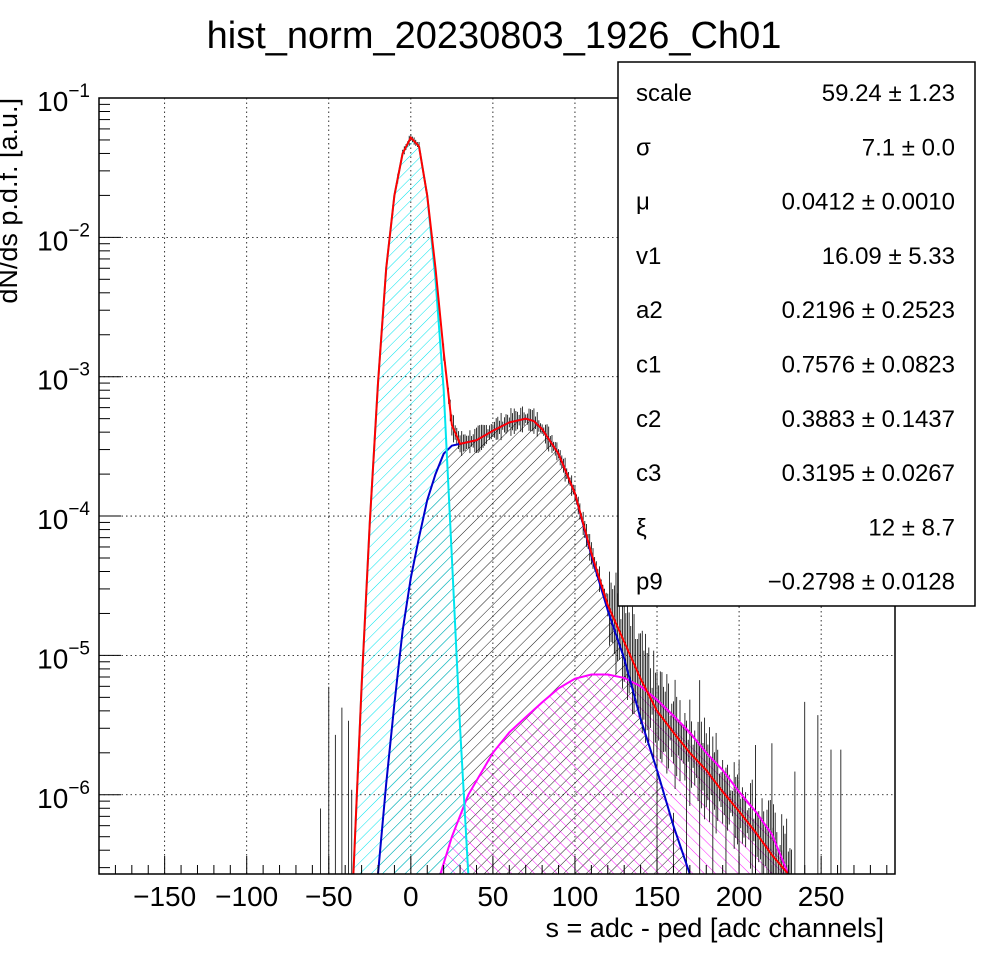 This screenshot has height=972, width=996. What do you see at coordinates (888, 256) in the screenshot?
I see `stat-value: 16.09 ± 5.33` at bounding box center [888, 256].